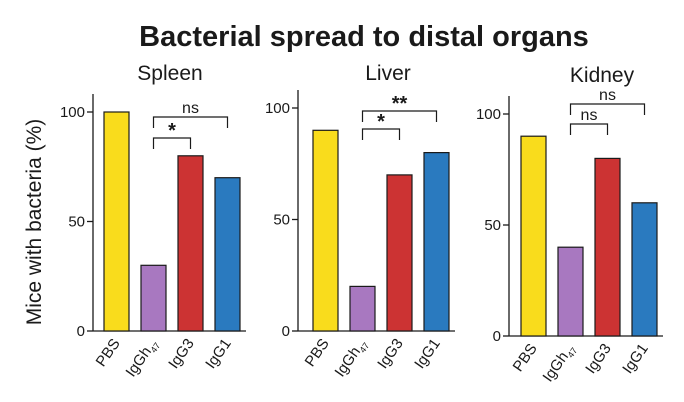 This screenshot has width=684, height=402. What do you see at coordinates (602, 75) in the screenshot?
I see `panel-title: Kidney` at bounding box center [602, 75].